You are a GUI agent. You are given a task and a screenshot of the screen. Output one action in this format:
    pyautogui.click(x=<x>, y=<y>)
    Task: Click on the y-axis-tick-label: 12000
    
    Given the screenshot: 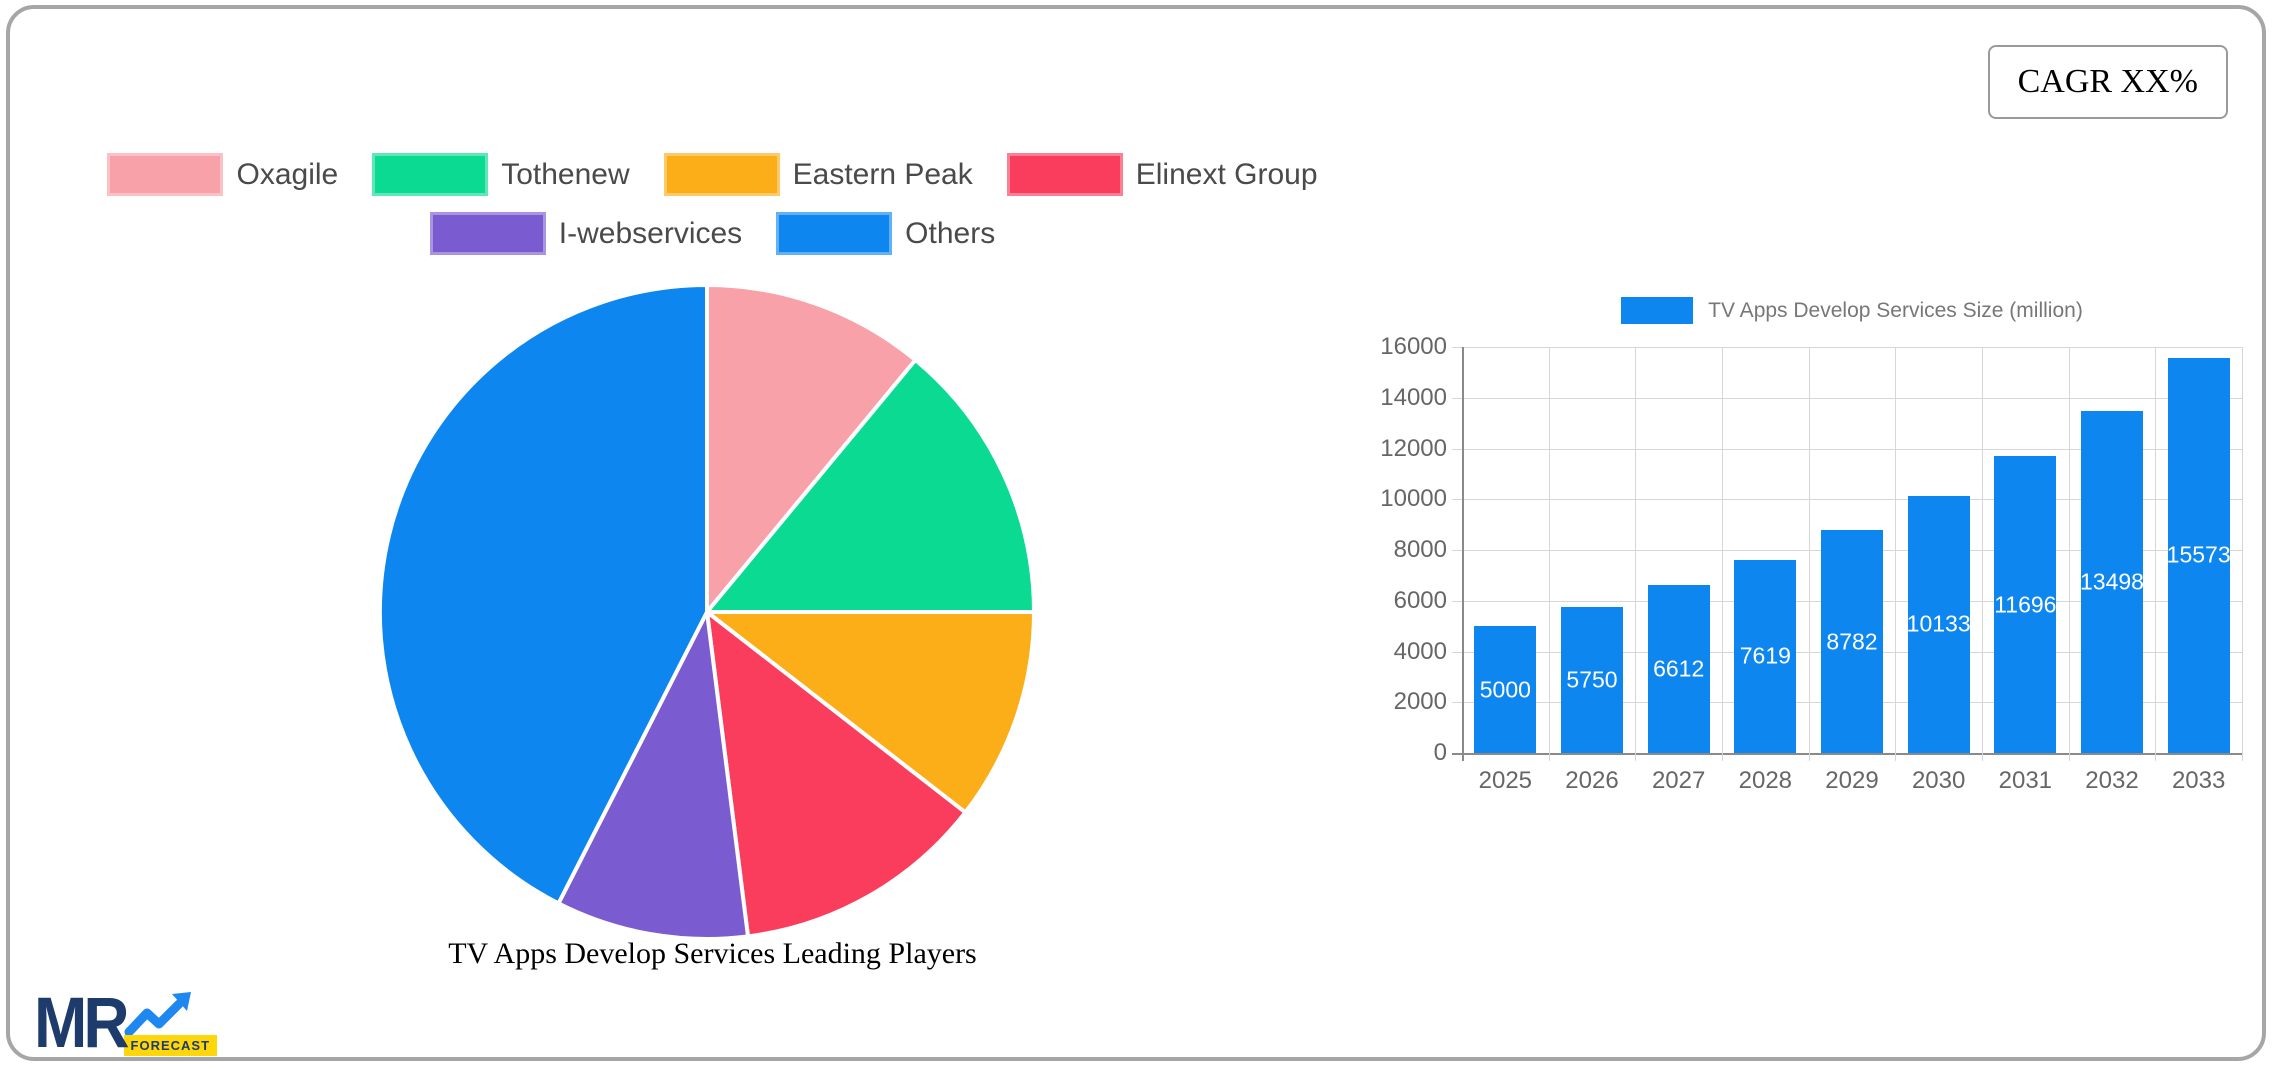 What is the action you would take?
    pyautogui.click(x=1413, y=448)
    